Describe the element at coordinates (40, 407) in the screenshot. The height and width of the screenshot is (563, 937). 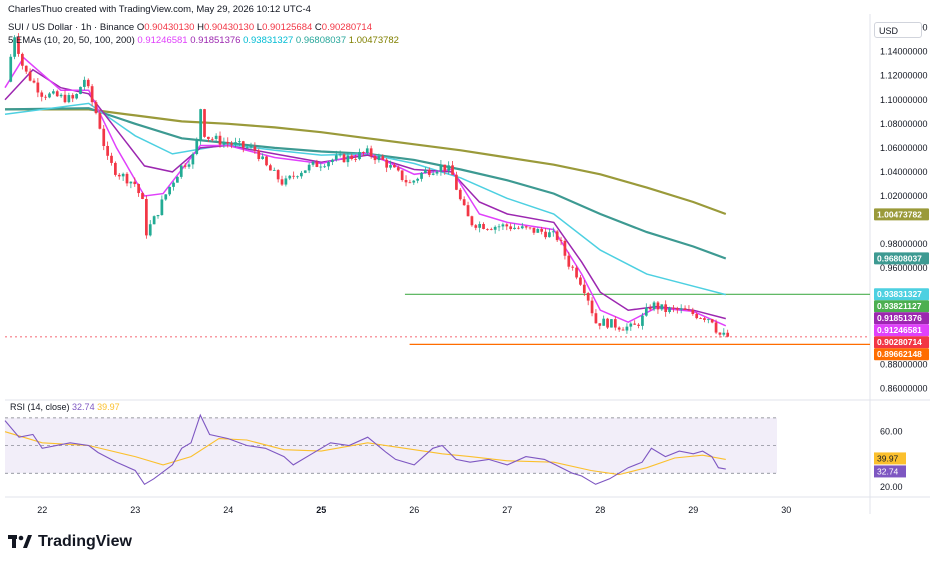
I see `rsi-label: RSI (14, close)` at that location.